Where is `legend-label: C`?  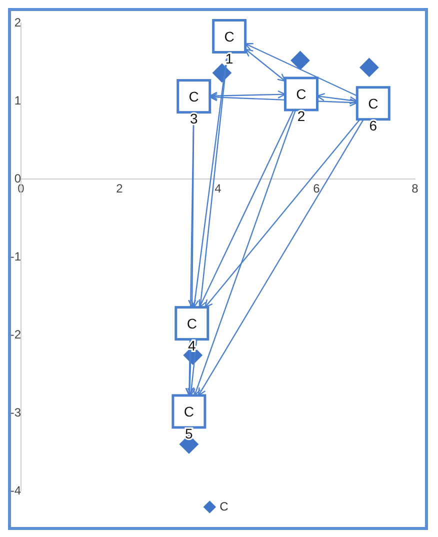 legend-label: C is located at coordinates (224, 506).